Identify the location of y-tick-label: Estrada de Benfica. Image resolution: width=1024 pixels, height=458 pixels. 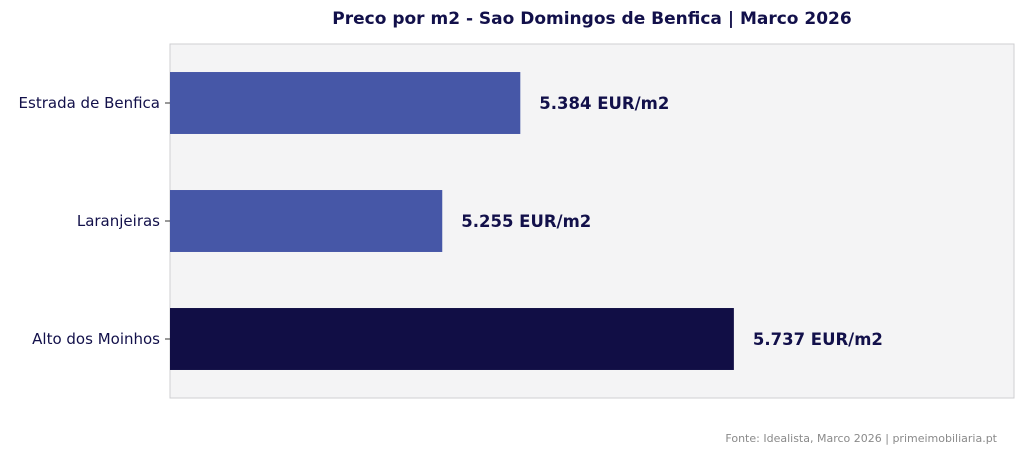
(89, 103).